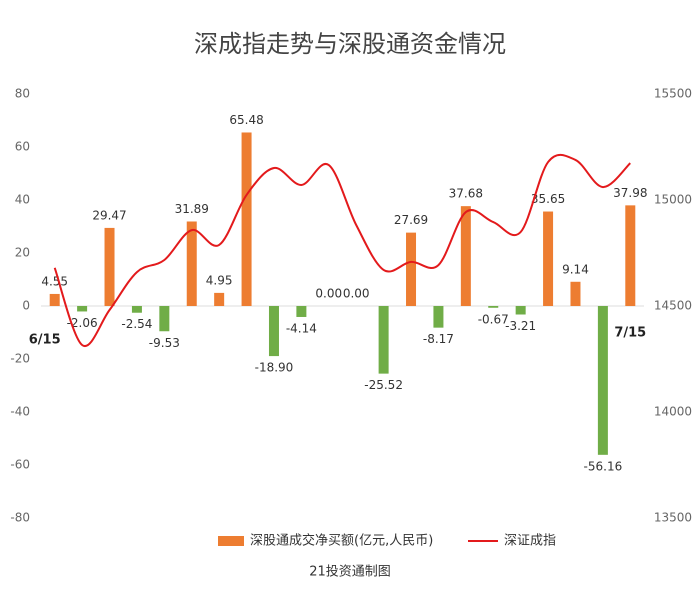  I want to click on data-label: -3.21, so click(520, 326).